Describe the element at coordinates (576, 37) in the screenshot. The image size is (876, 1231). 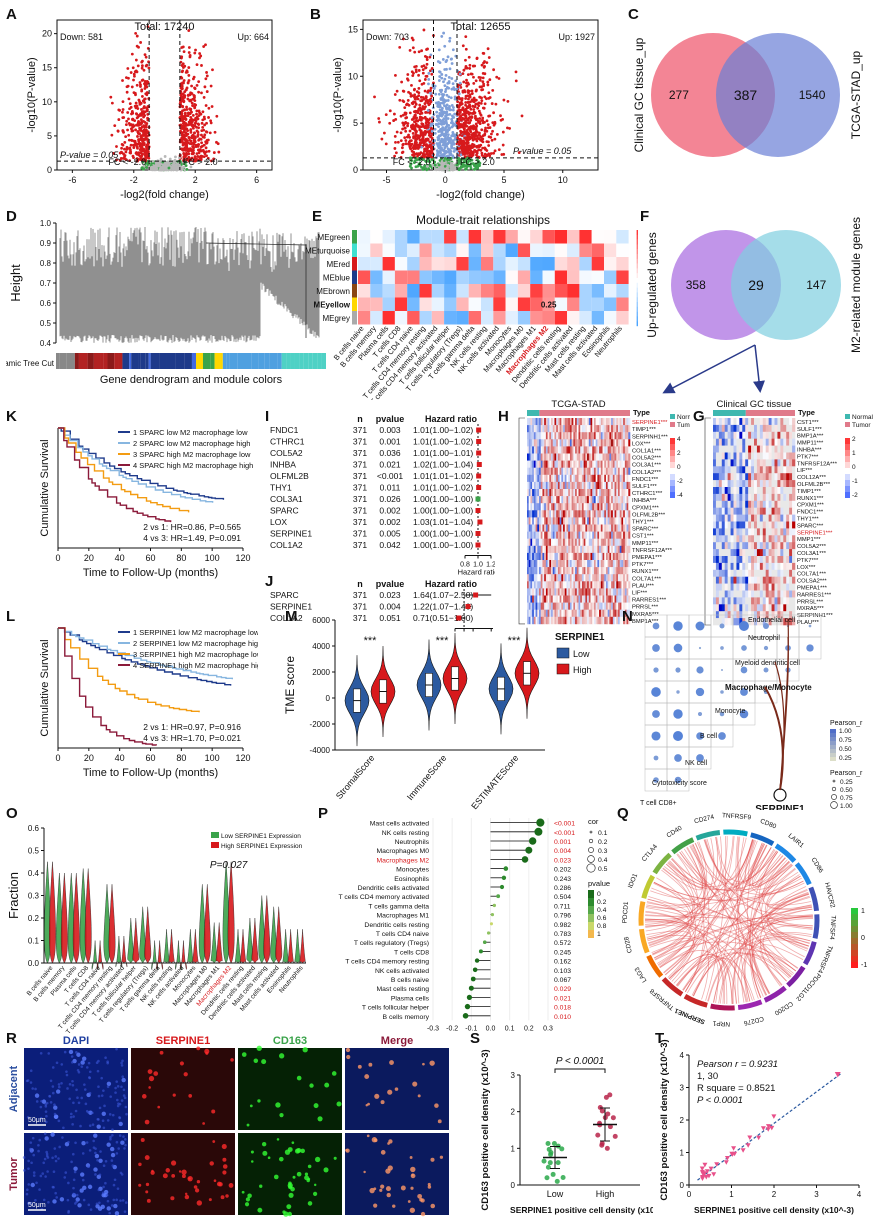
I see `up-count: Up: 1927` at that location.